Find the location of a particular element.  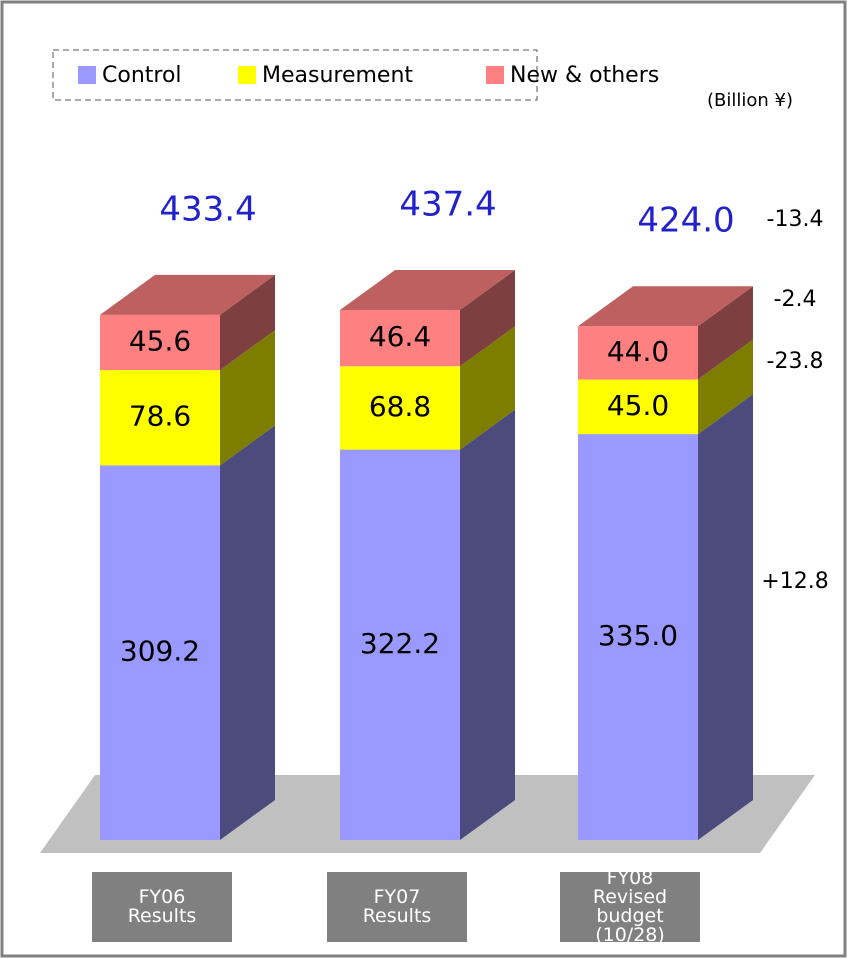

legend-box is located at coordinates (295, 75).